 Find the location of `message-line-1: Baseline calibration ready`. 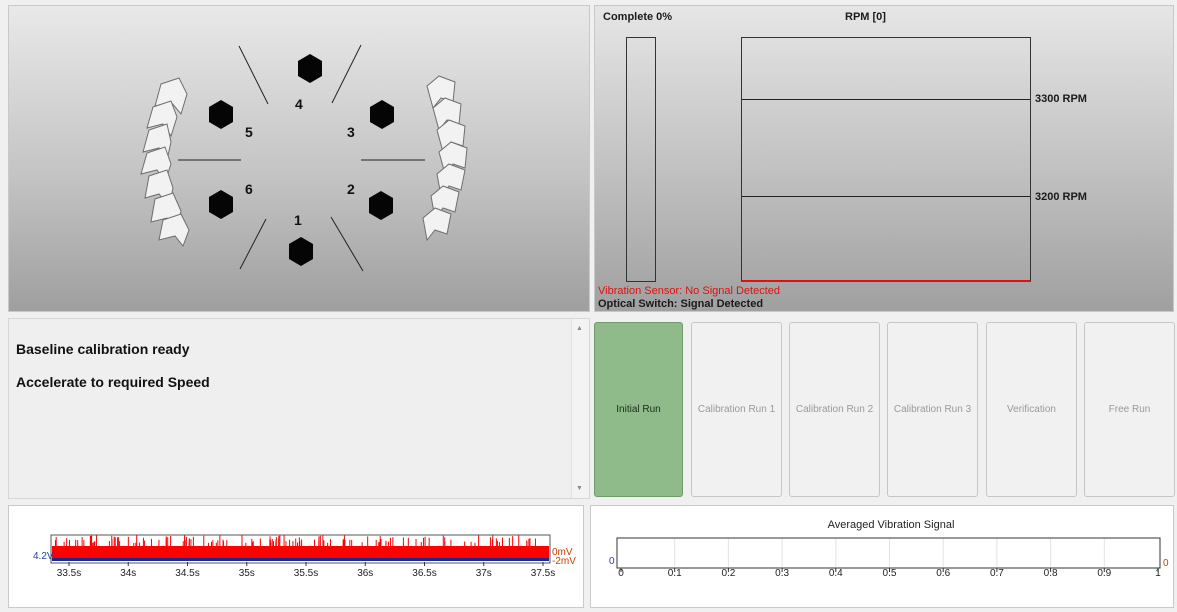

message-line-1: Baseline calibration ready is located at coordinates (103, 349).